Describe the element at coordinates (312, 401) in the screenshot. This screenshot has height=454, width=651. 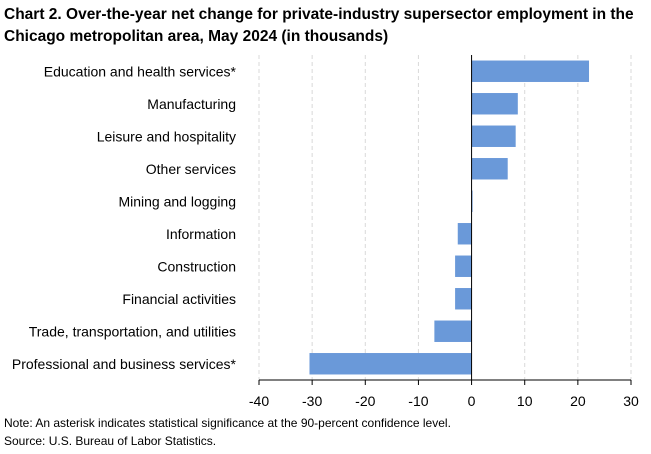
I see `x-tick-label: -30` at that location.